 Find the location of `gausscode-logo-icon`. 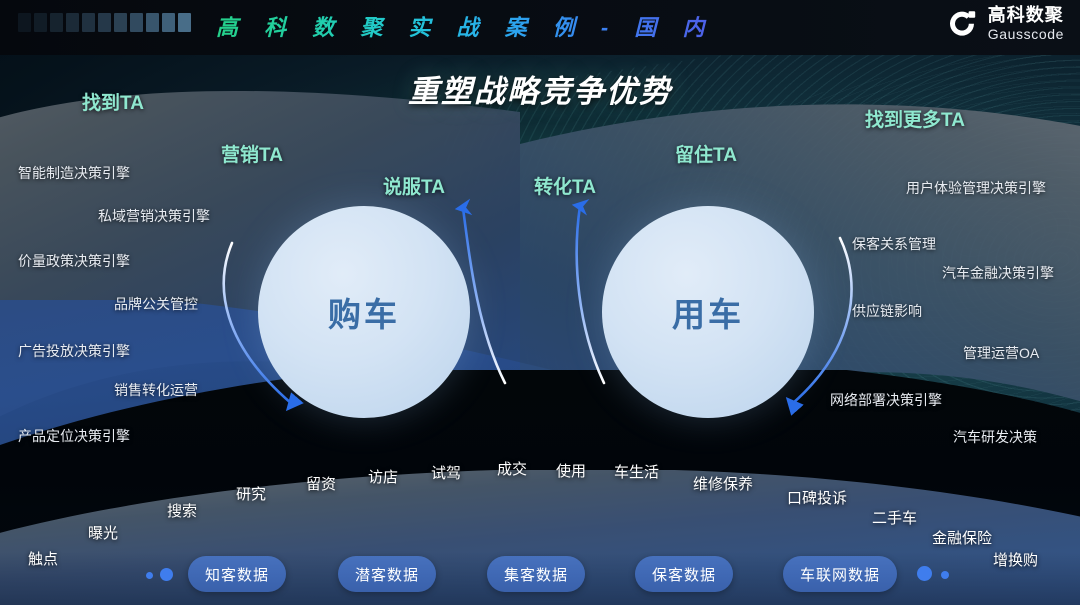

gausscode-logo-icon is located at coordinates (962, 24).